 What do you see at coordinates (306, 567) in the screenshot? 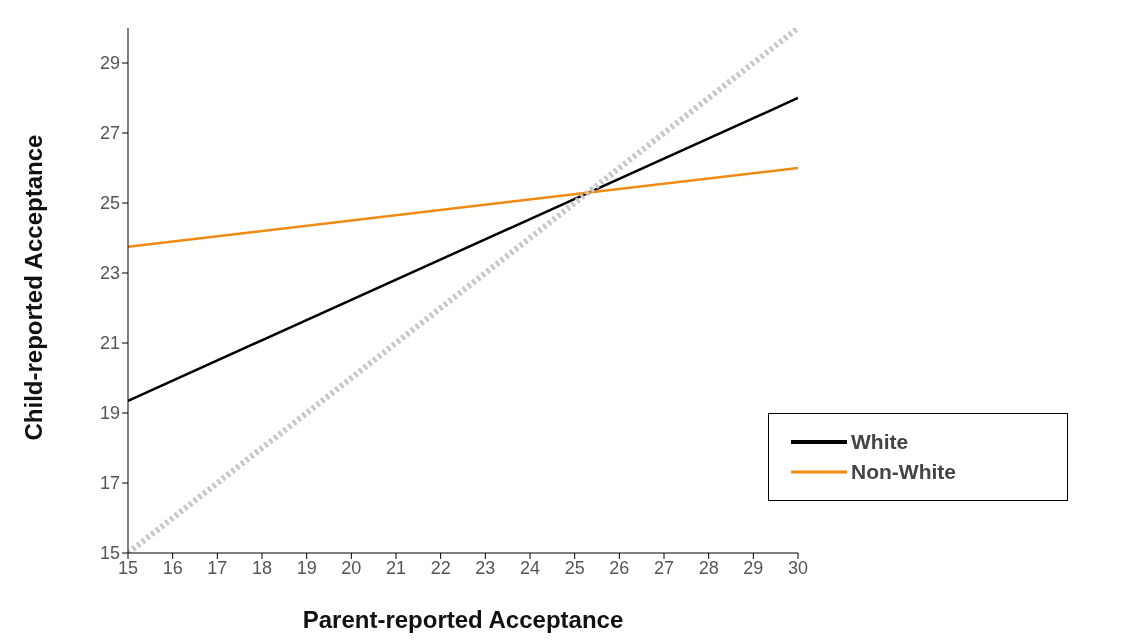
I see `x-tick-label: 19` at bounding box center [306, 567].